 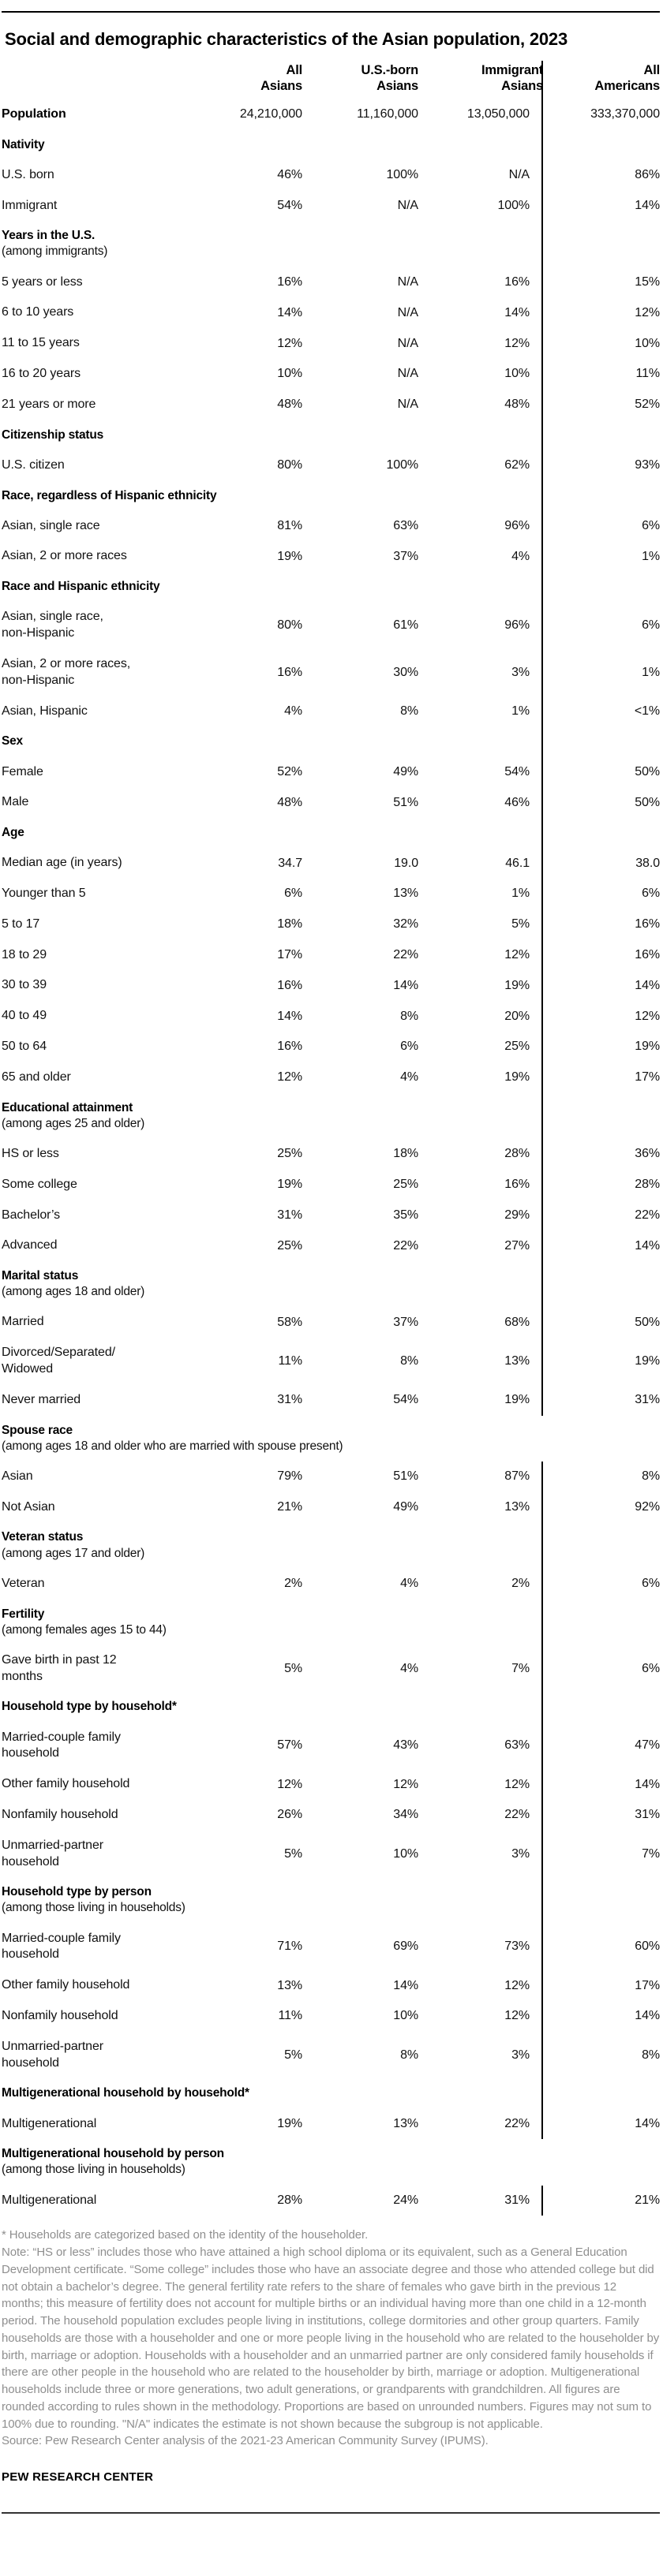 I want to click on section-label: Veteran status (among ages 17 and older), so click(x=272, y=1545).